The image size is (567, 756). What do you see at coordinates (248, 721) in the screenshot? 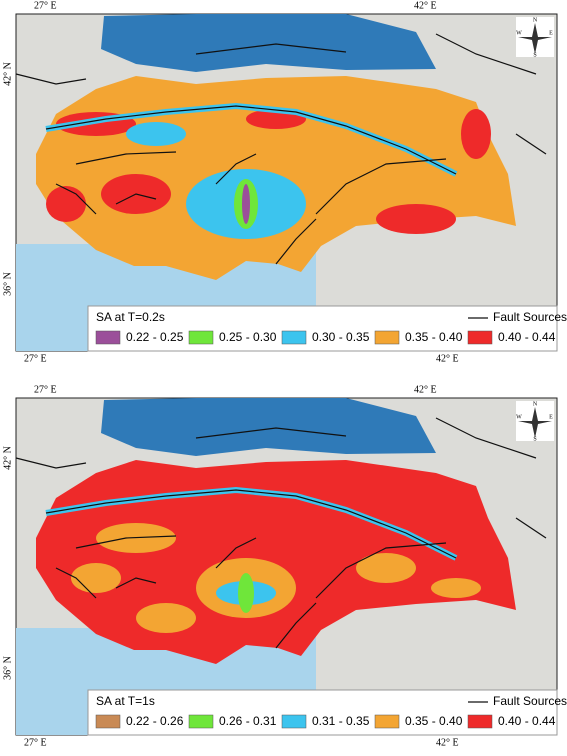
I see `legend-label: 0.26 - 0.31` at bounding box center [248, 721].